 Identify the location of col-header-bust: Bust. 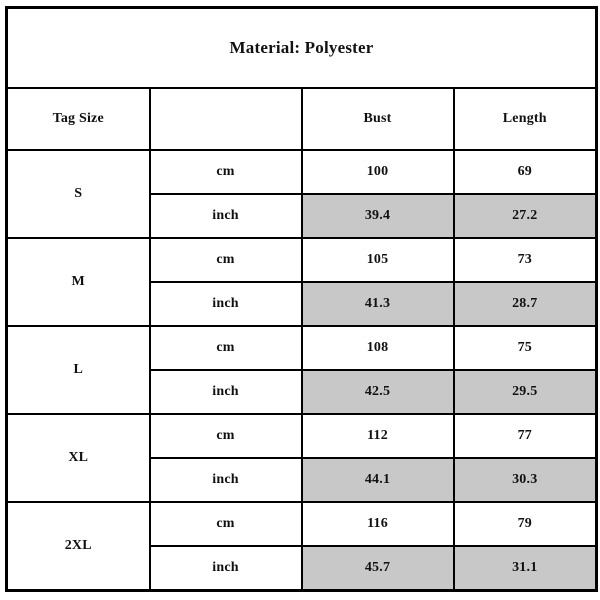
(377, 119).